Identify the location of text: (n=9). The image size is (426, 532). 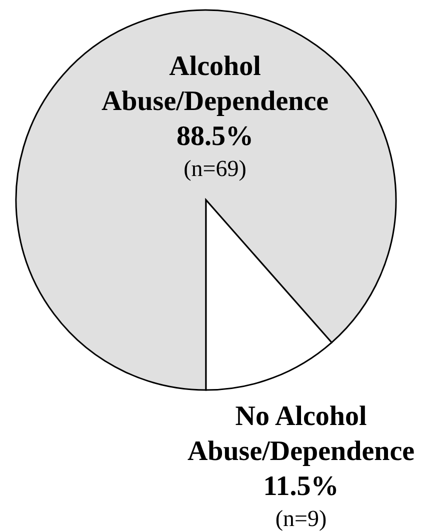
(301, 518).